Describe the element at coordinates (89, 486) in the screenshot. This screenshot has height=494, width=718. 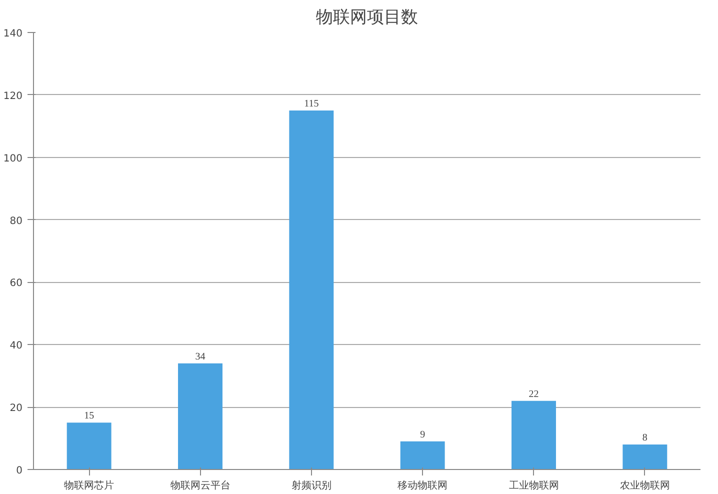
I see `x-tick-label: 物联网芯片` at that location.